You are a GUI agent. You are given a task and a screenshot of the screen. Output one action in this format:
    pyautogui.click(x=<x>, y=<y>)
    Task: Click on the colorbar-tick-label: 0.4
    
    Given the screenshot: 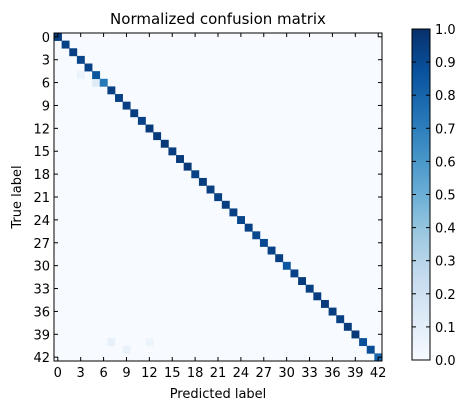 What is the action you would take?
    pyautogui.click(x=445, y=229)
    